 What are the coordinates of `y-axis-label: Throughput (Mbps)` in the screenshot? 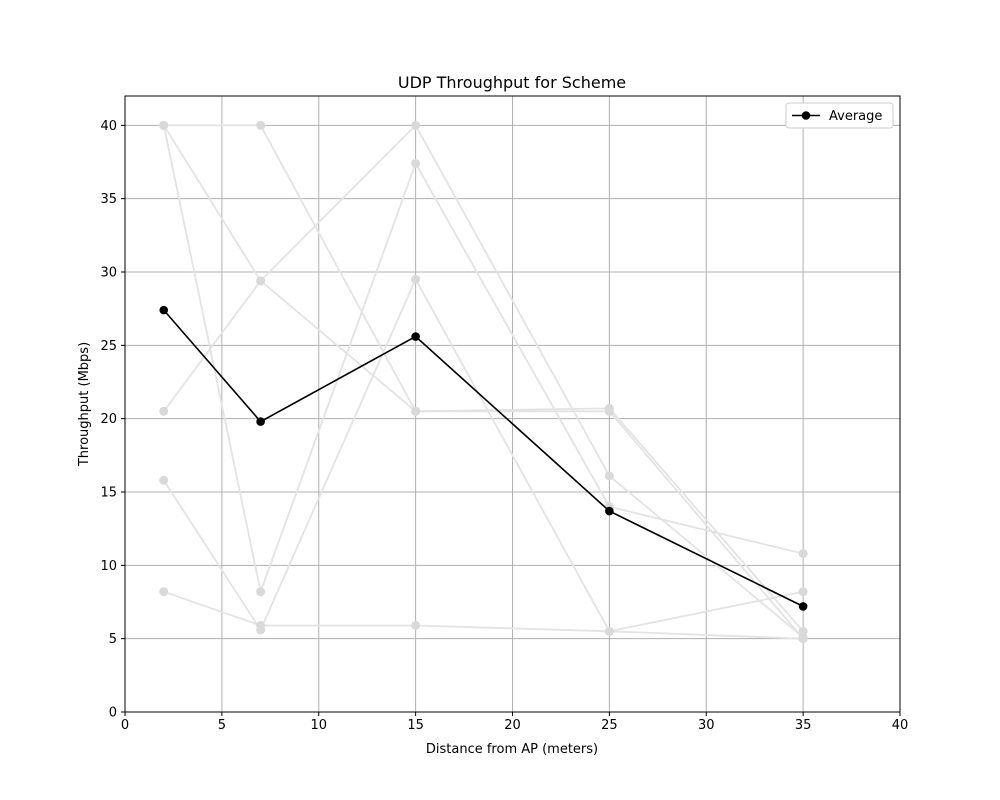 It's located at (84, 404).